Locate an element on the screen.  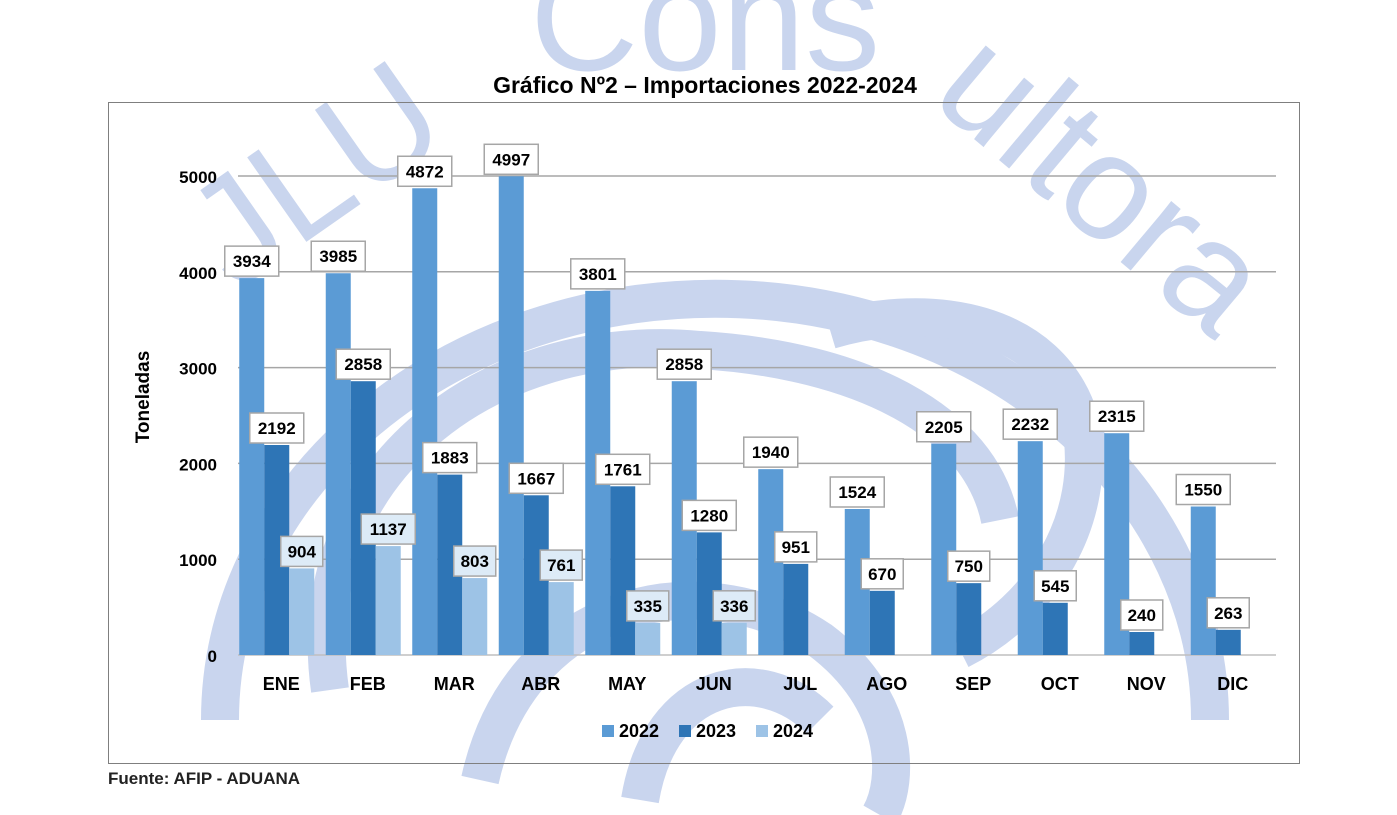
data-label: 4997 is located at coordinates (511, 159).